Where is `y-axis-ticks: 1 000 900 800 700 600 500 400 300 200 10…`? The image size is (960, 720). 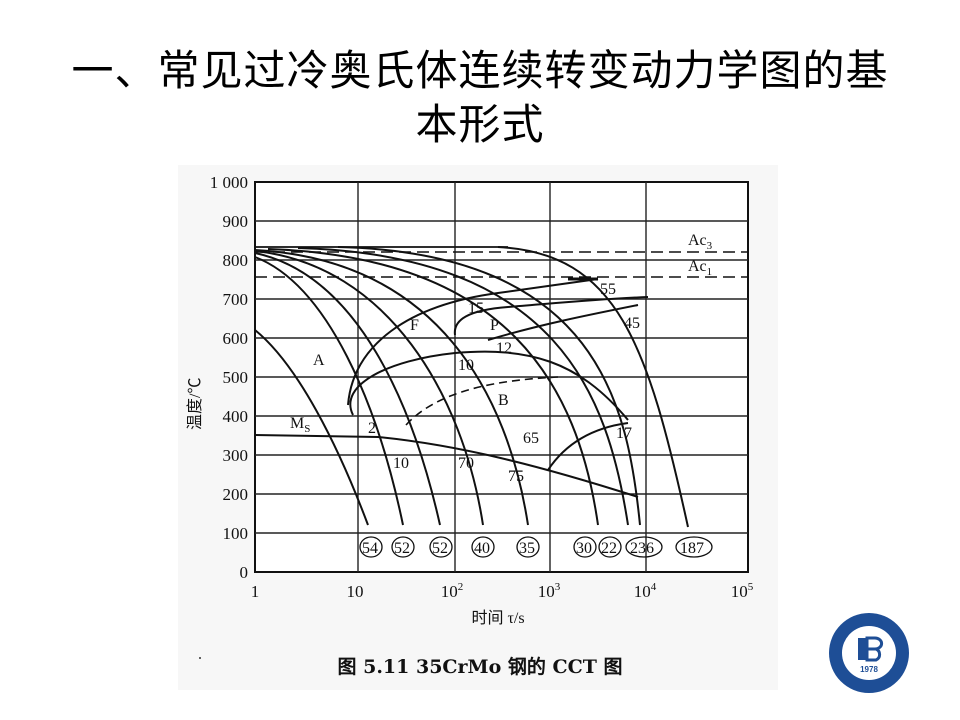 y-axis-ticks: 1 000 900 800 700 600 500 400 300 200 10… is located at coordinates (229, 377).